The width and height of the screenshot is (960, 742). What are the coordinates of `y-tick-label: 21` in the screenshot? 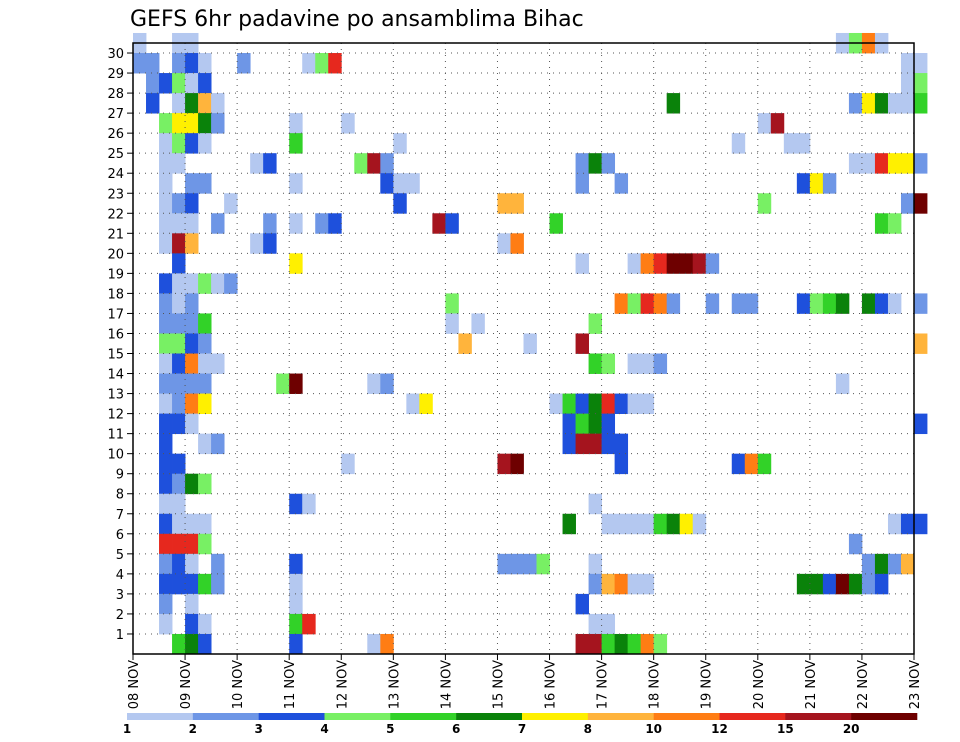 It's located at (115, 234).